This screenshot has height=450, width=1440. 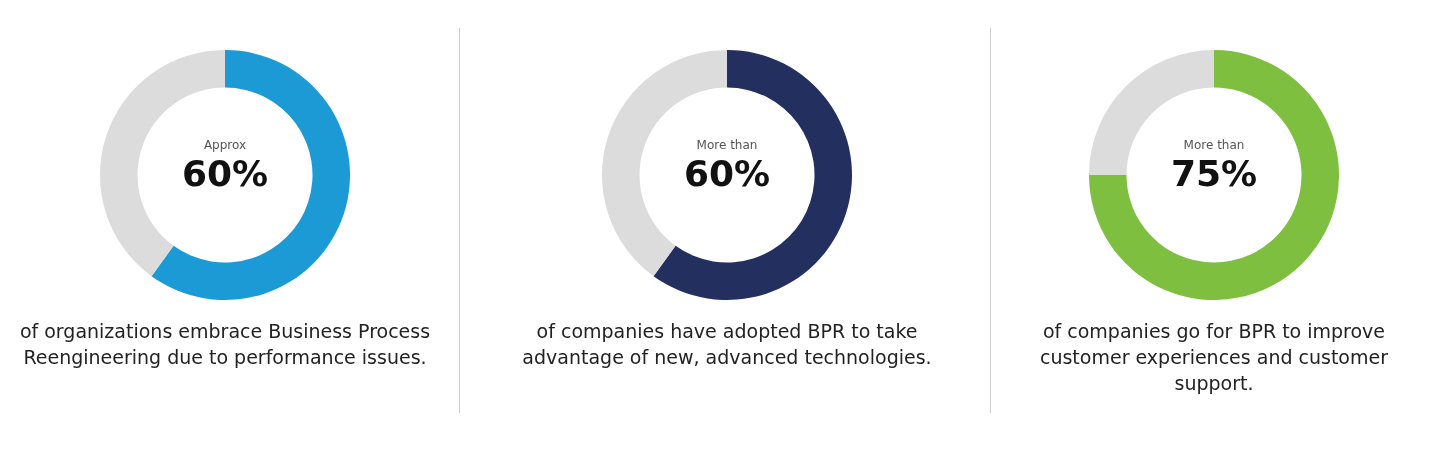 What do you see at coordinates (225, 344) in the screenshot?
I see `text: of organizations embrace Business Process Reengineering due to performance issues.` at bounding box center [225, 344].